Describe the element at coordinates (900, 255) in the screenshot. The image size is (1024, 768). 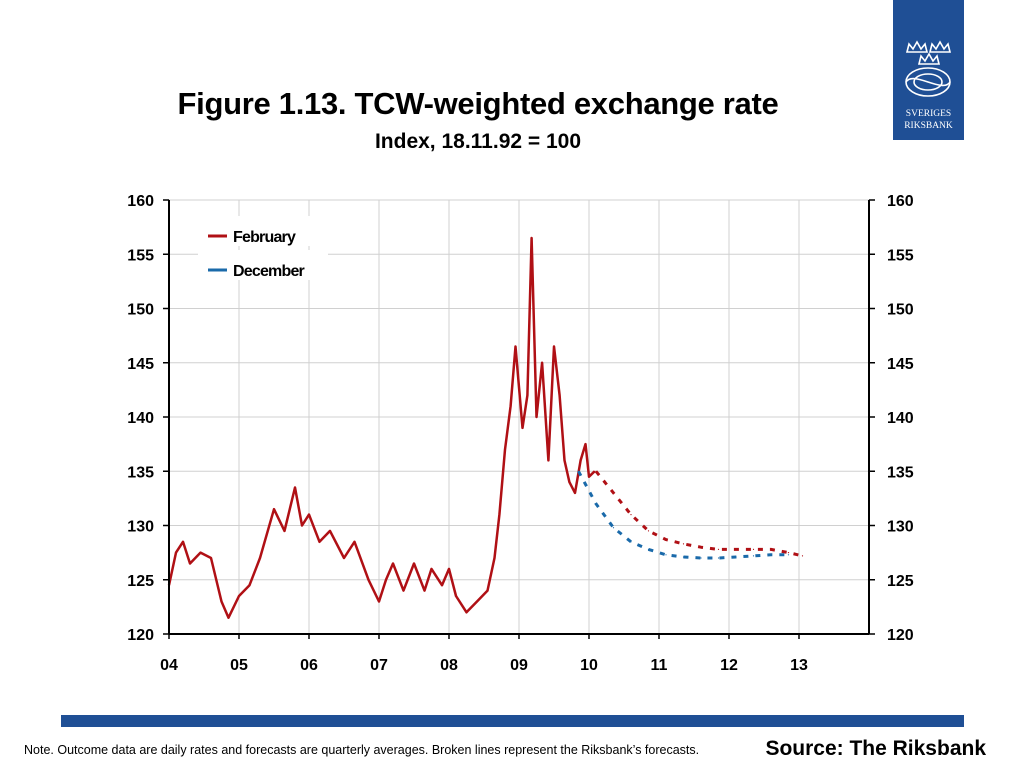
I see `y-tick-label-right: 155` at that location.